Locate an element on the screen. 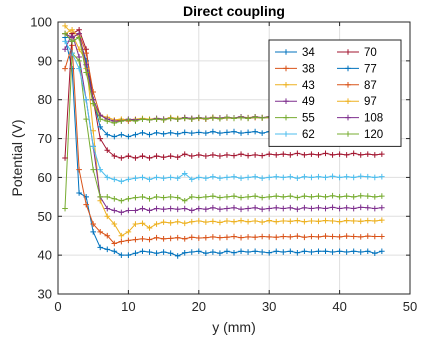  legend-box is located at coordinates (335, 93).